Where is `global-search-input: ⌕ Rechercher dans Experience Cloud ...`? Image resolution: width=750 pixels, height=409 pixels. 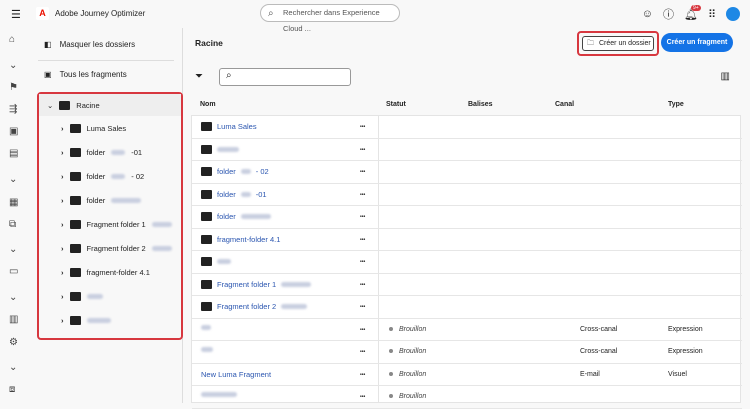
global-search-input: ⌕ Rechercher dans Experience Cloud ... is located at coordinates (330, 18).